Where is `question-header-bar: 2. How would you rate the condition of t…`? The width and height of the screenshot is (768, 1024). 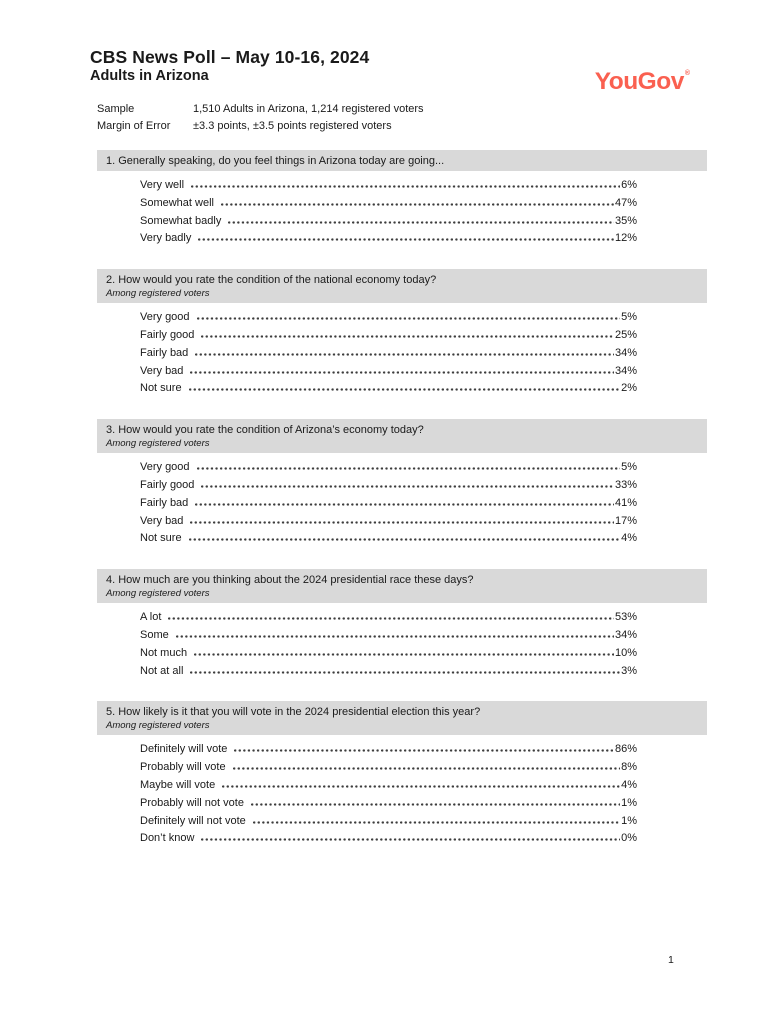
question-header-bar: 2. How would you rate the condition of t… is located at coordinates (402, 286).